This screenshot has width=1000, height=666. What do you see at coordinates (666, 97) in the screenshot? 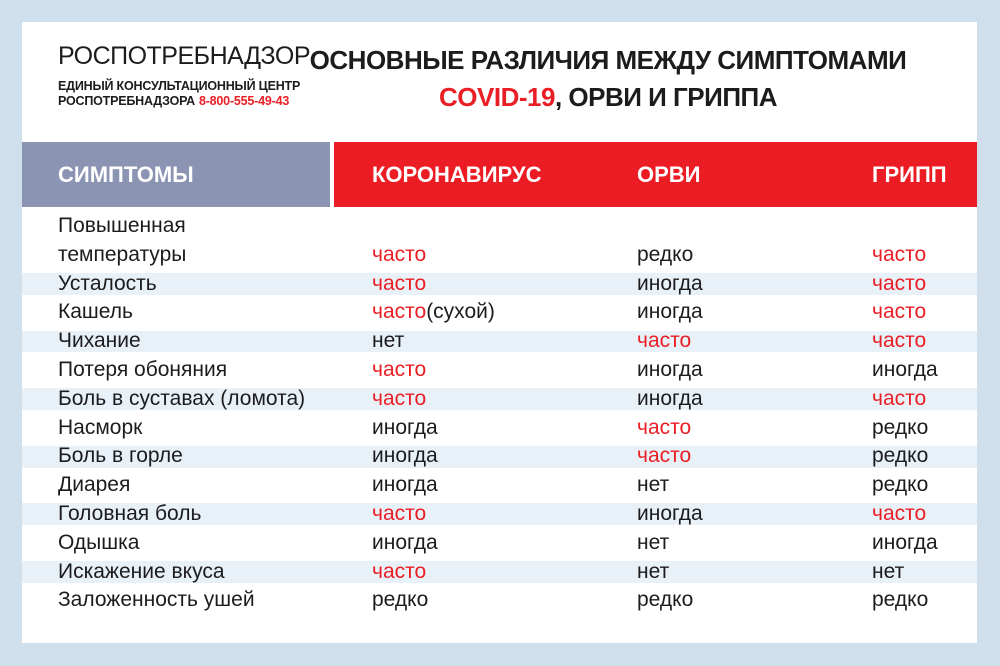
I see `page-title-line2-rest: , ОРВИ И ГРИППА` at bounding box center [666, 97].